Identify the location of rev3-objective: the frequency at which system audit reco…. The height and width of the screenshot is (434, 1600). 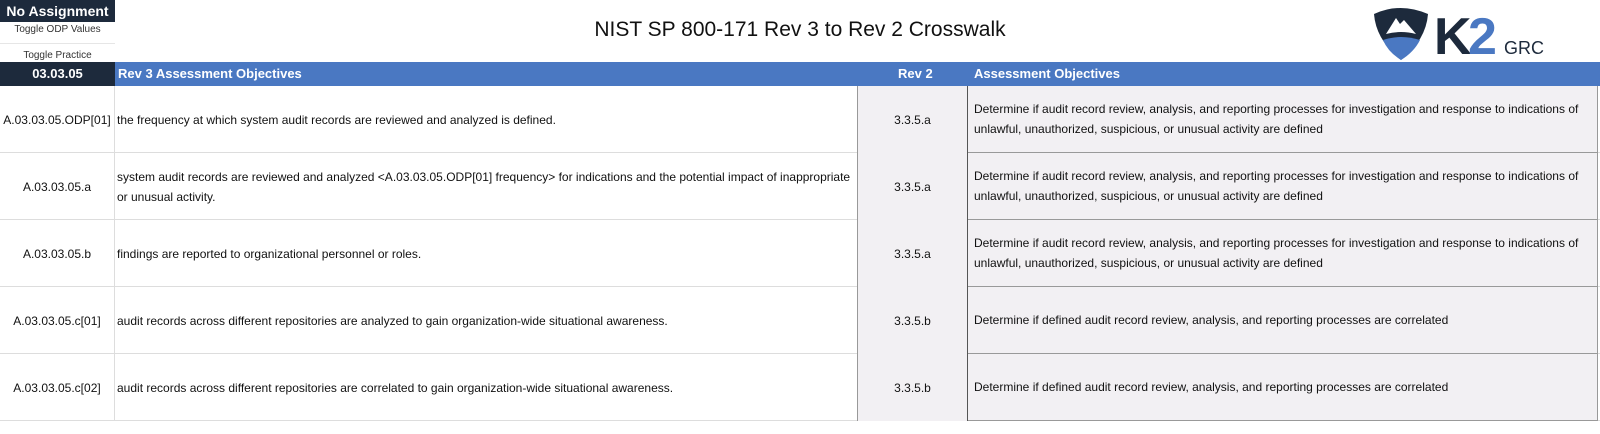
(336, 119).